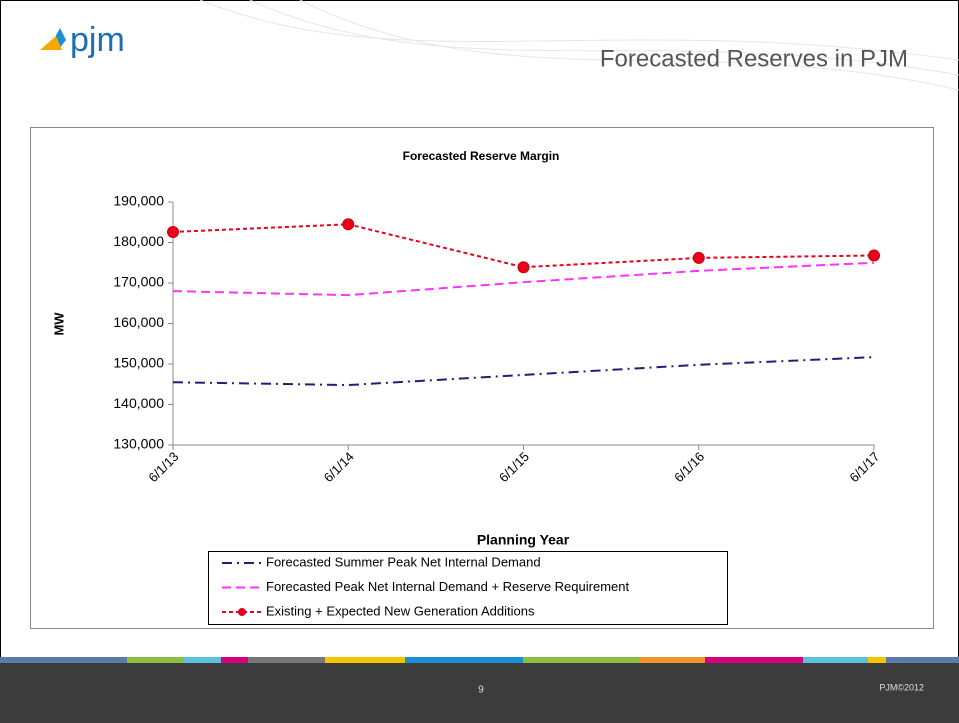  Describe the element at coordinates (138, 201) in the screenshot. I see `y-tick-label: 190,000` at that location.